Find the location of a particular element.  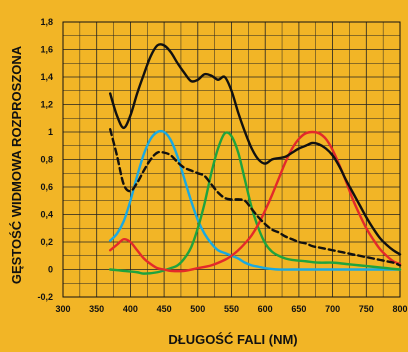

y-tick-label: 1,8 is located at coordinates (46, 22).